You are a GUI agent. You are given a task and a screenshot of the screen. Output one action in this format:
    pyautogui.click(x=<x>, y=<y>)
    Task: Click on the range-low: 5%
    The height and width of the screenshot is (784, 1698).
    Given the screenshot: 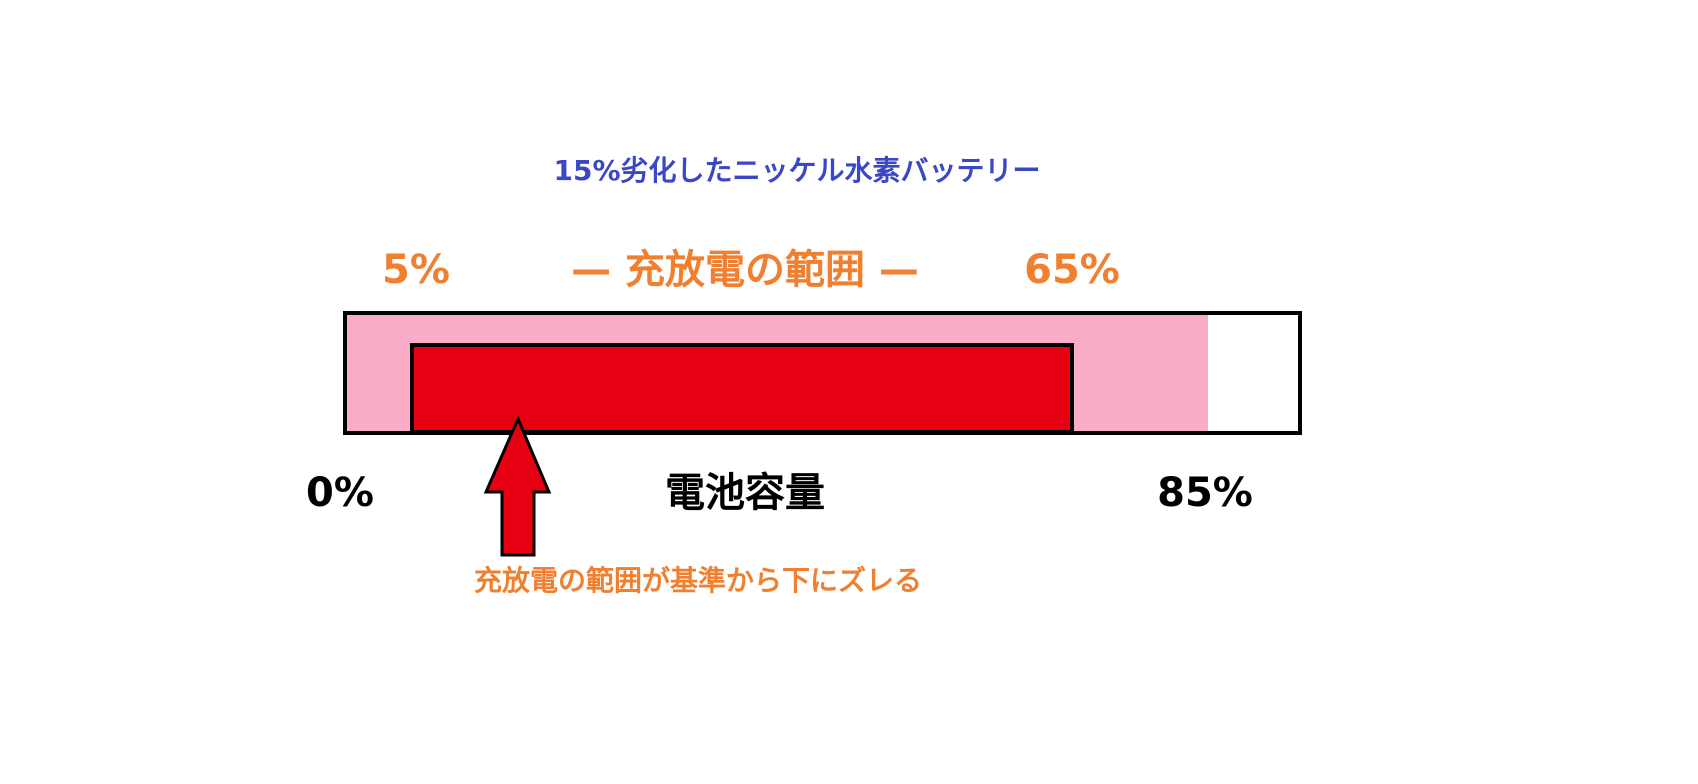 What is the action you would take?
    pyautogui.click(x=416, y=270)
    